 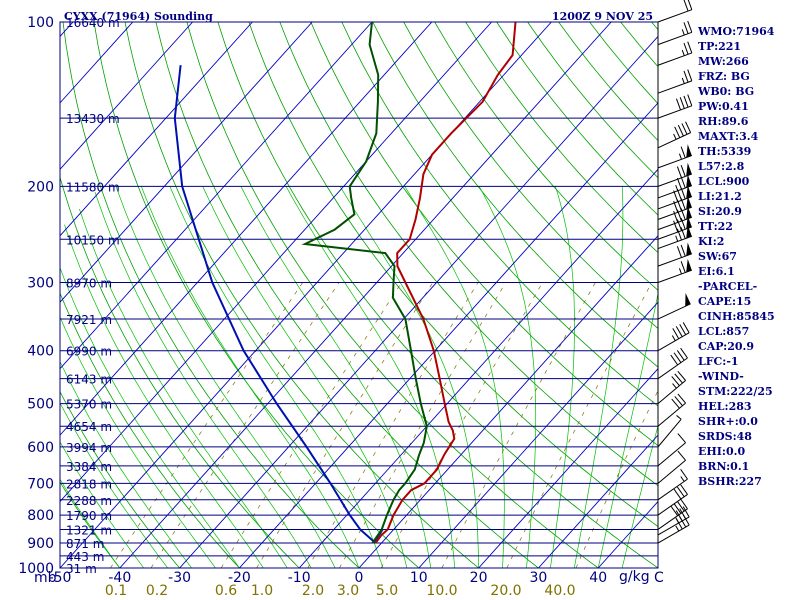 I want to click on pressure-tick-label: 100, so click(x=40, y=23).